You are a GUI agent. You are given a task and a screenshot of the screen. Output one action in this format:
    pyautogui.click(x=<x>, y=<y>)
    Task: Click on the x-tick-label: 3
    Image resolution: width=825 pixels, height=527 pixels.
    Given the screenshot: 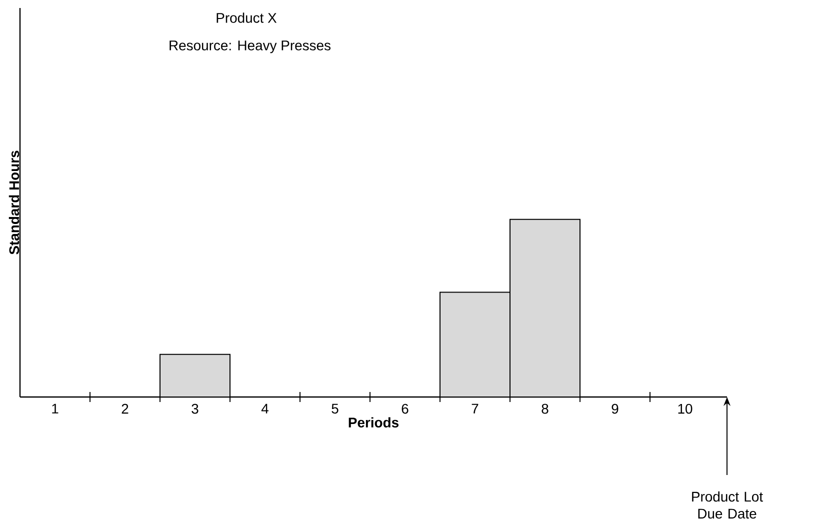 What is the action you would take?
    pyautogui.click(x=195, y=409)
    